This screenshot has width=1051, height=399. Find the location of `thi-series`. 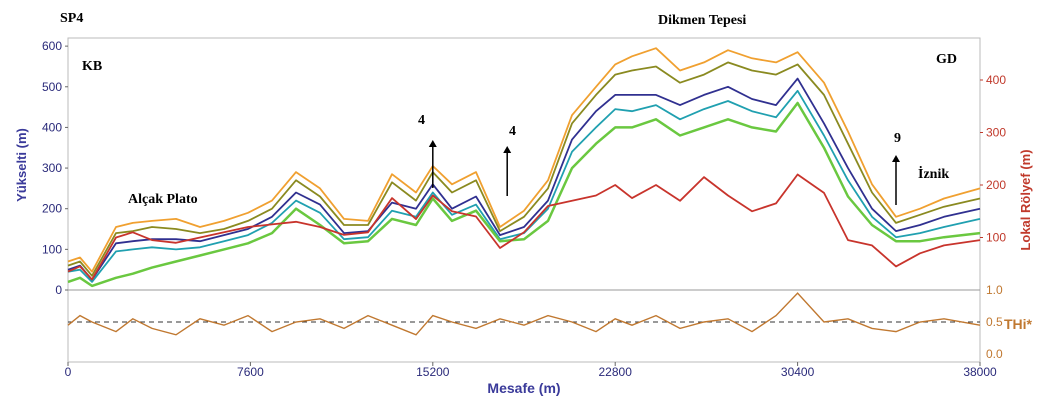

thi-series is located at coordinates (524, 314).